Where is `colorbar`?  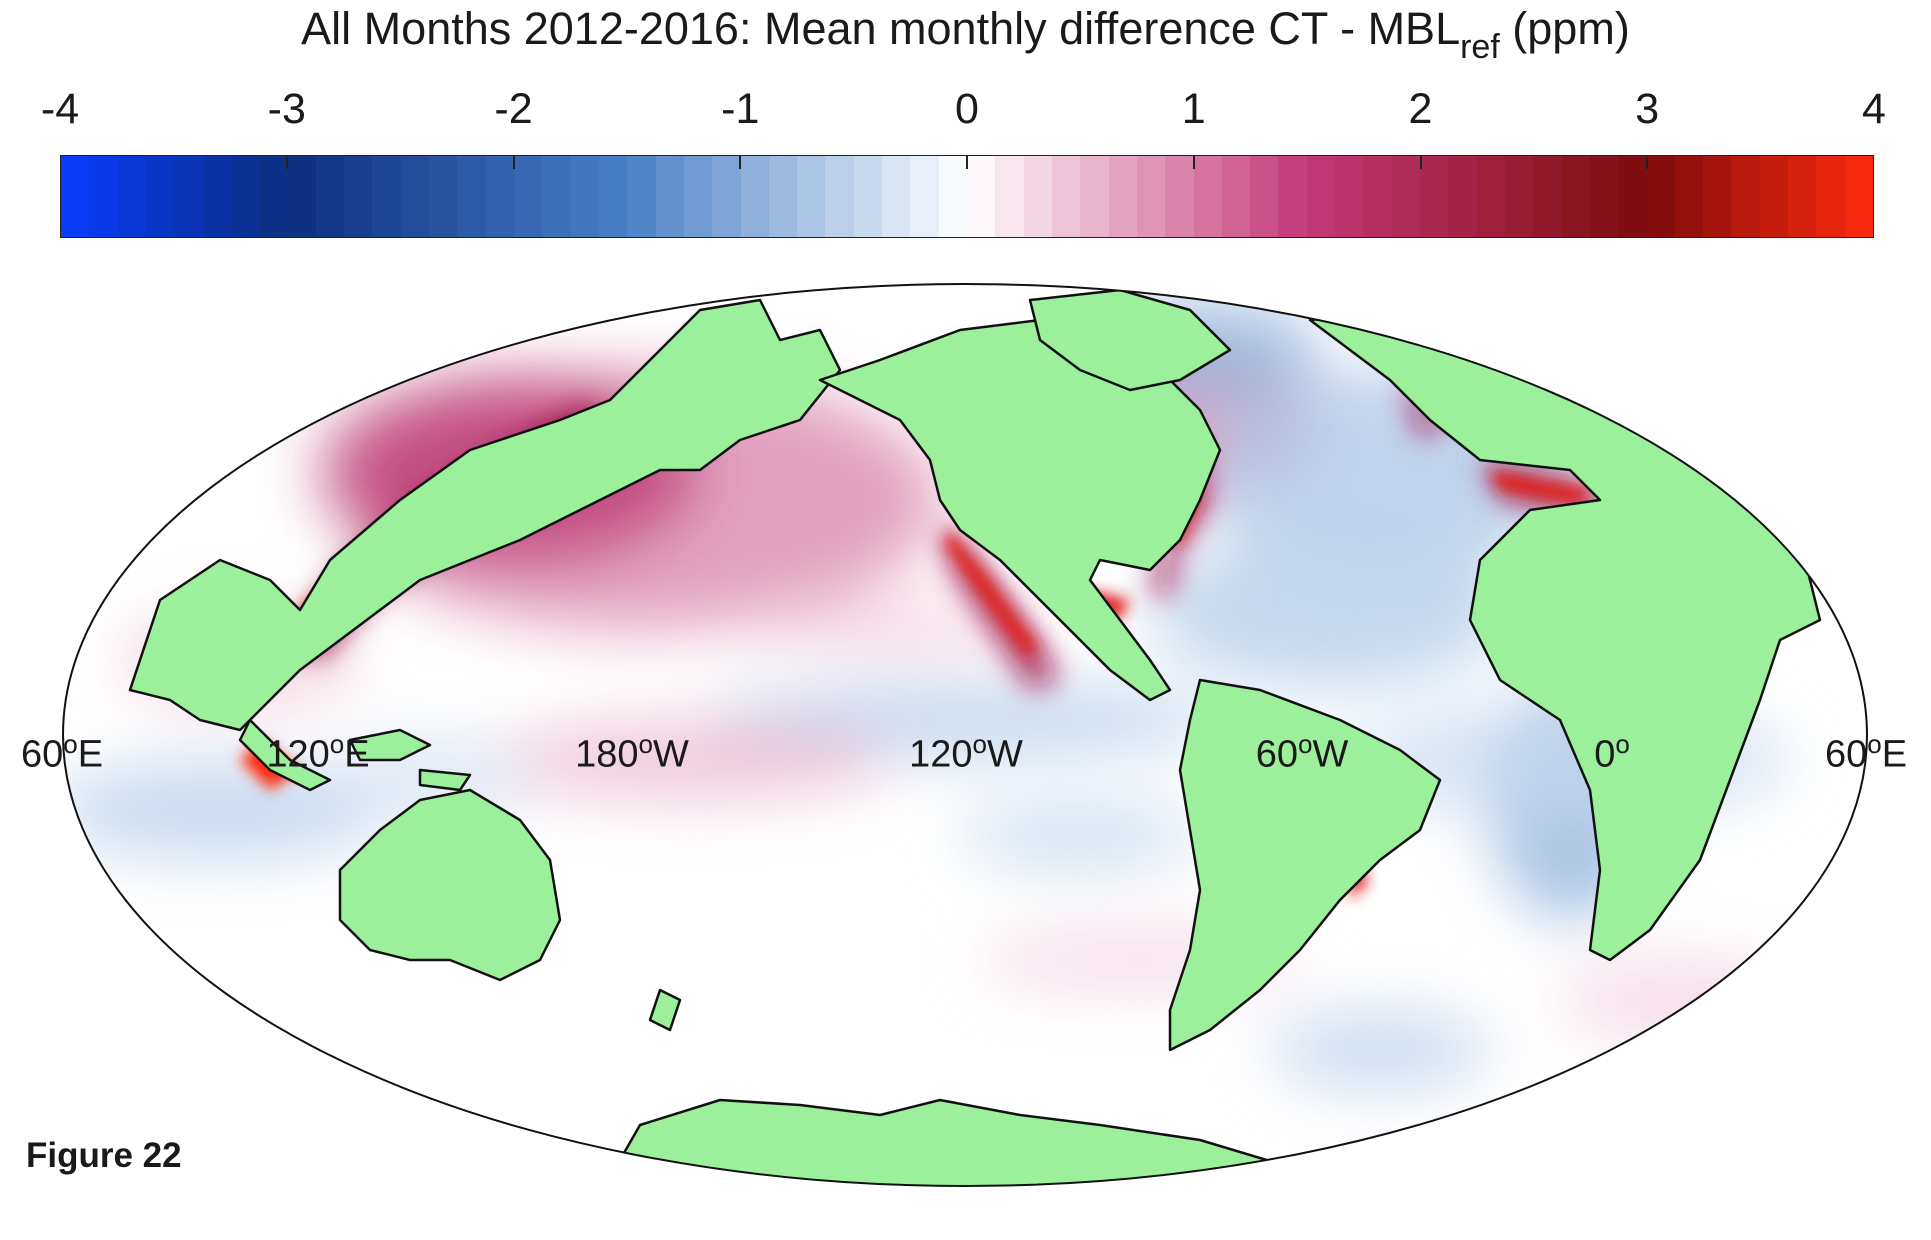 colorbar is located at coordinates (967, 196).